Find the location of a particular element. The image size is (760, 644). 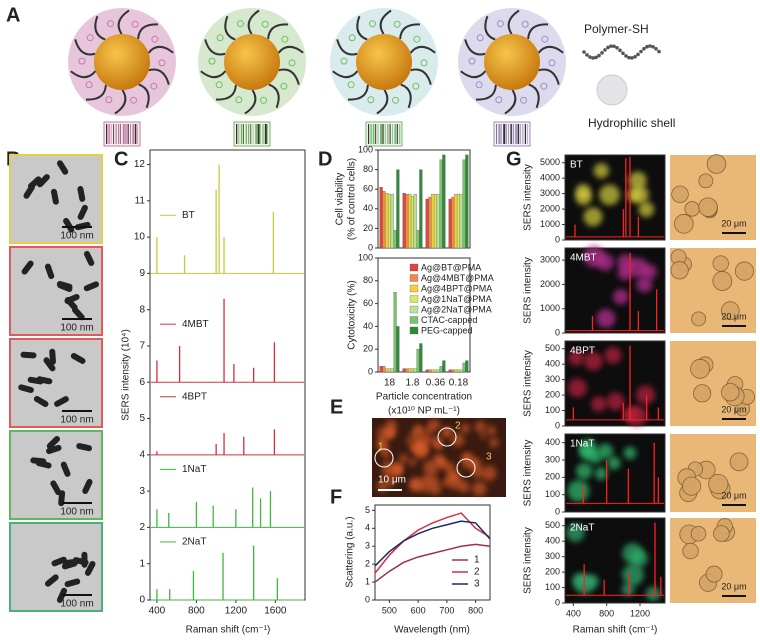

x-tick-label: 1.8 is located at coordinates (413, 383).